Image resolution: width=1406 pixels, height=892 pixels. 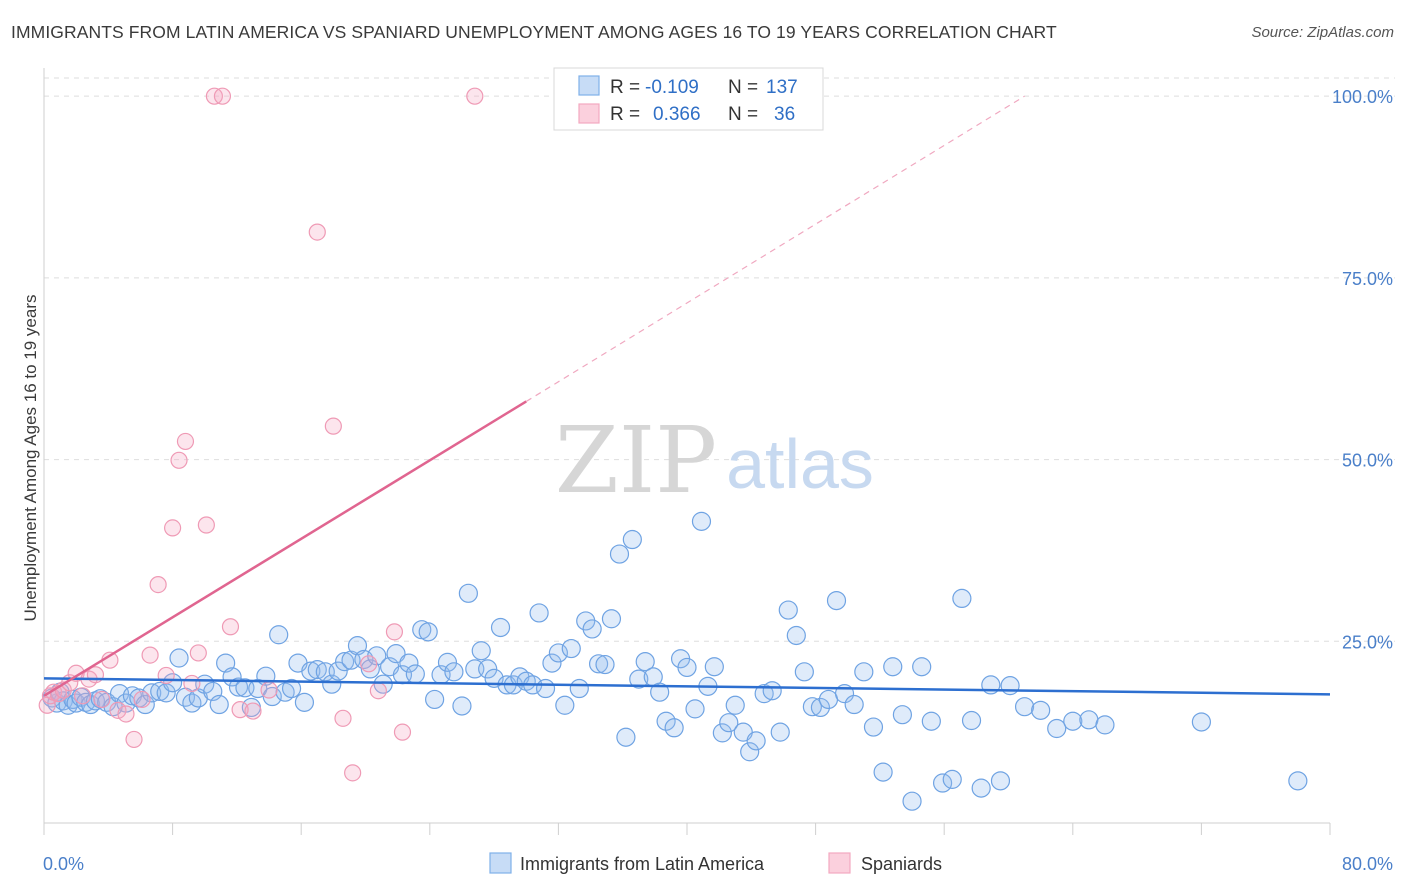 What do you see at coordinates (500, 863) in the screenshot?
I see `bottom-legend-swatch-blue` at bounding box center [500, 863].